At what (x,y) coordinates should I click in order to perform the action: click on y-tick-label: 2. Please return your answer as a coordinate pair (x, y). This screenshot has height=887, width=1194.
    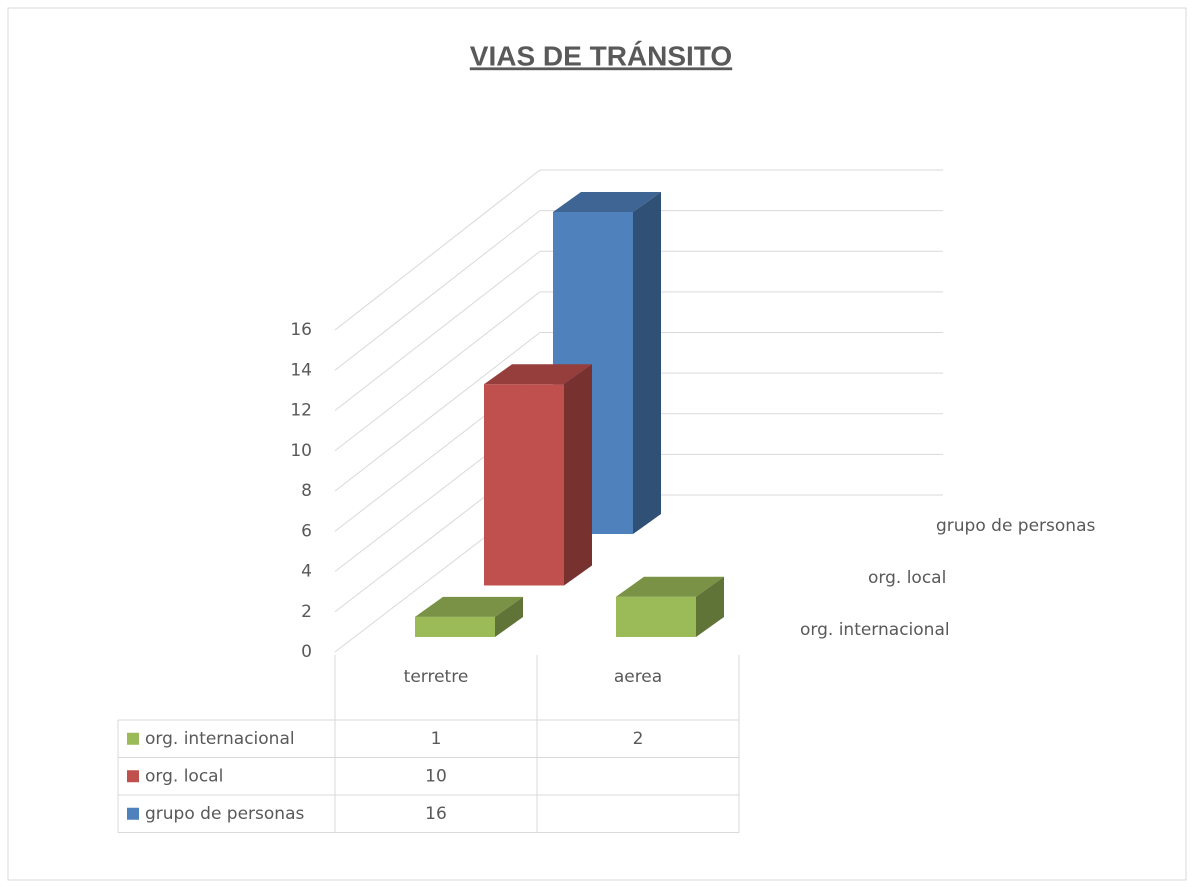
    Looking at the image, I should click on (306, 612).